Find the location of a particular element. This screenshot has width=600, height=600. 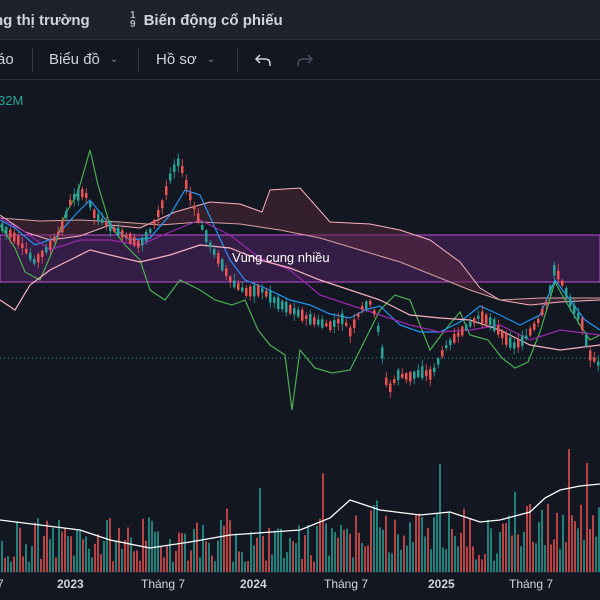

tab-market-movement: ng thị trường is located at coordinates (45, 20).